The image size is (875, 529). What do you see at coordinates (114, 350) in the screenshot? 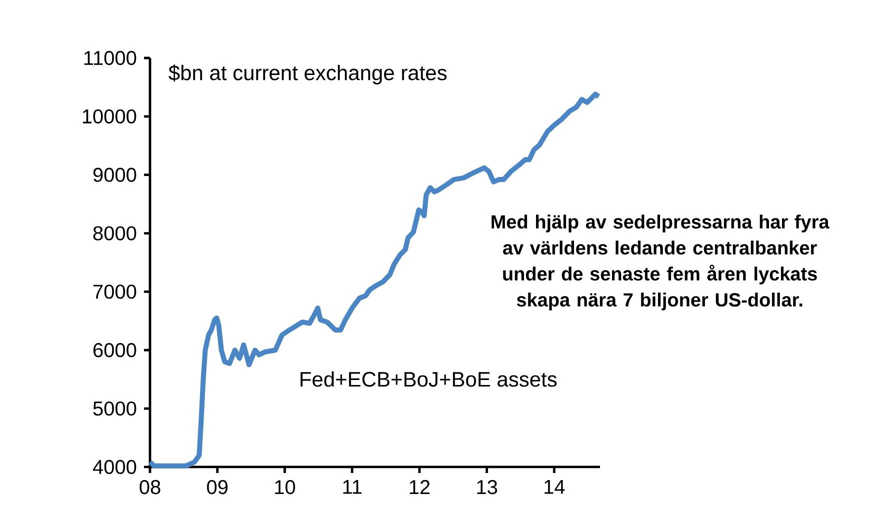
I see `y-tick-label: 6000` at bounding box center [114, 350].